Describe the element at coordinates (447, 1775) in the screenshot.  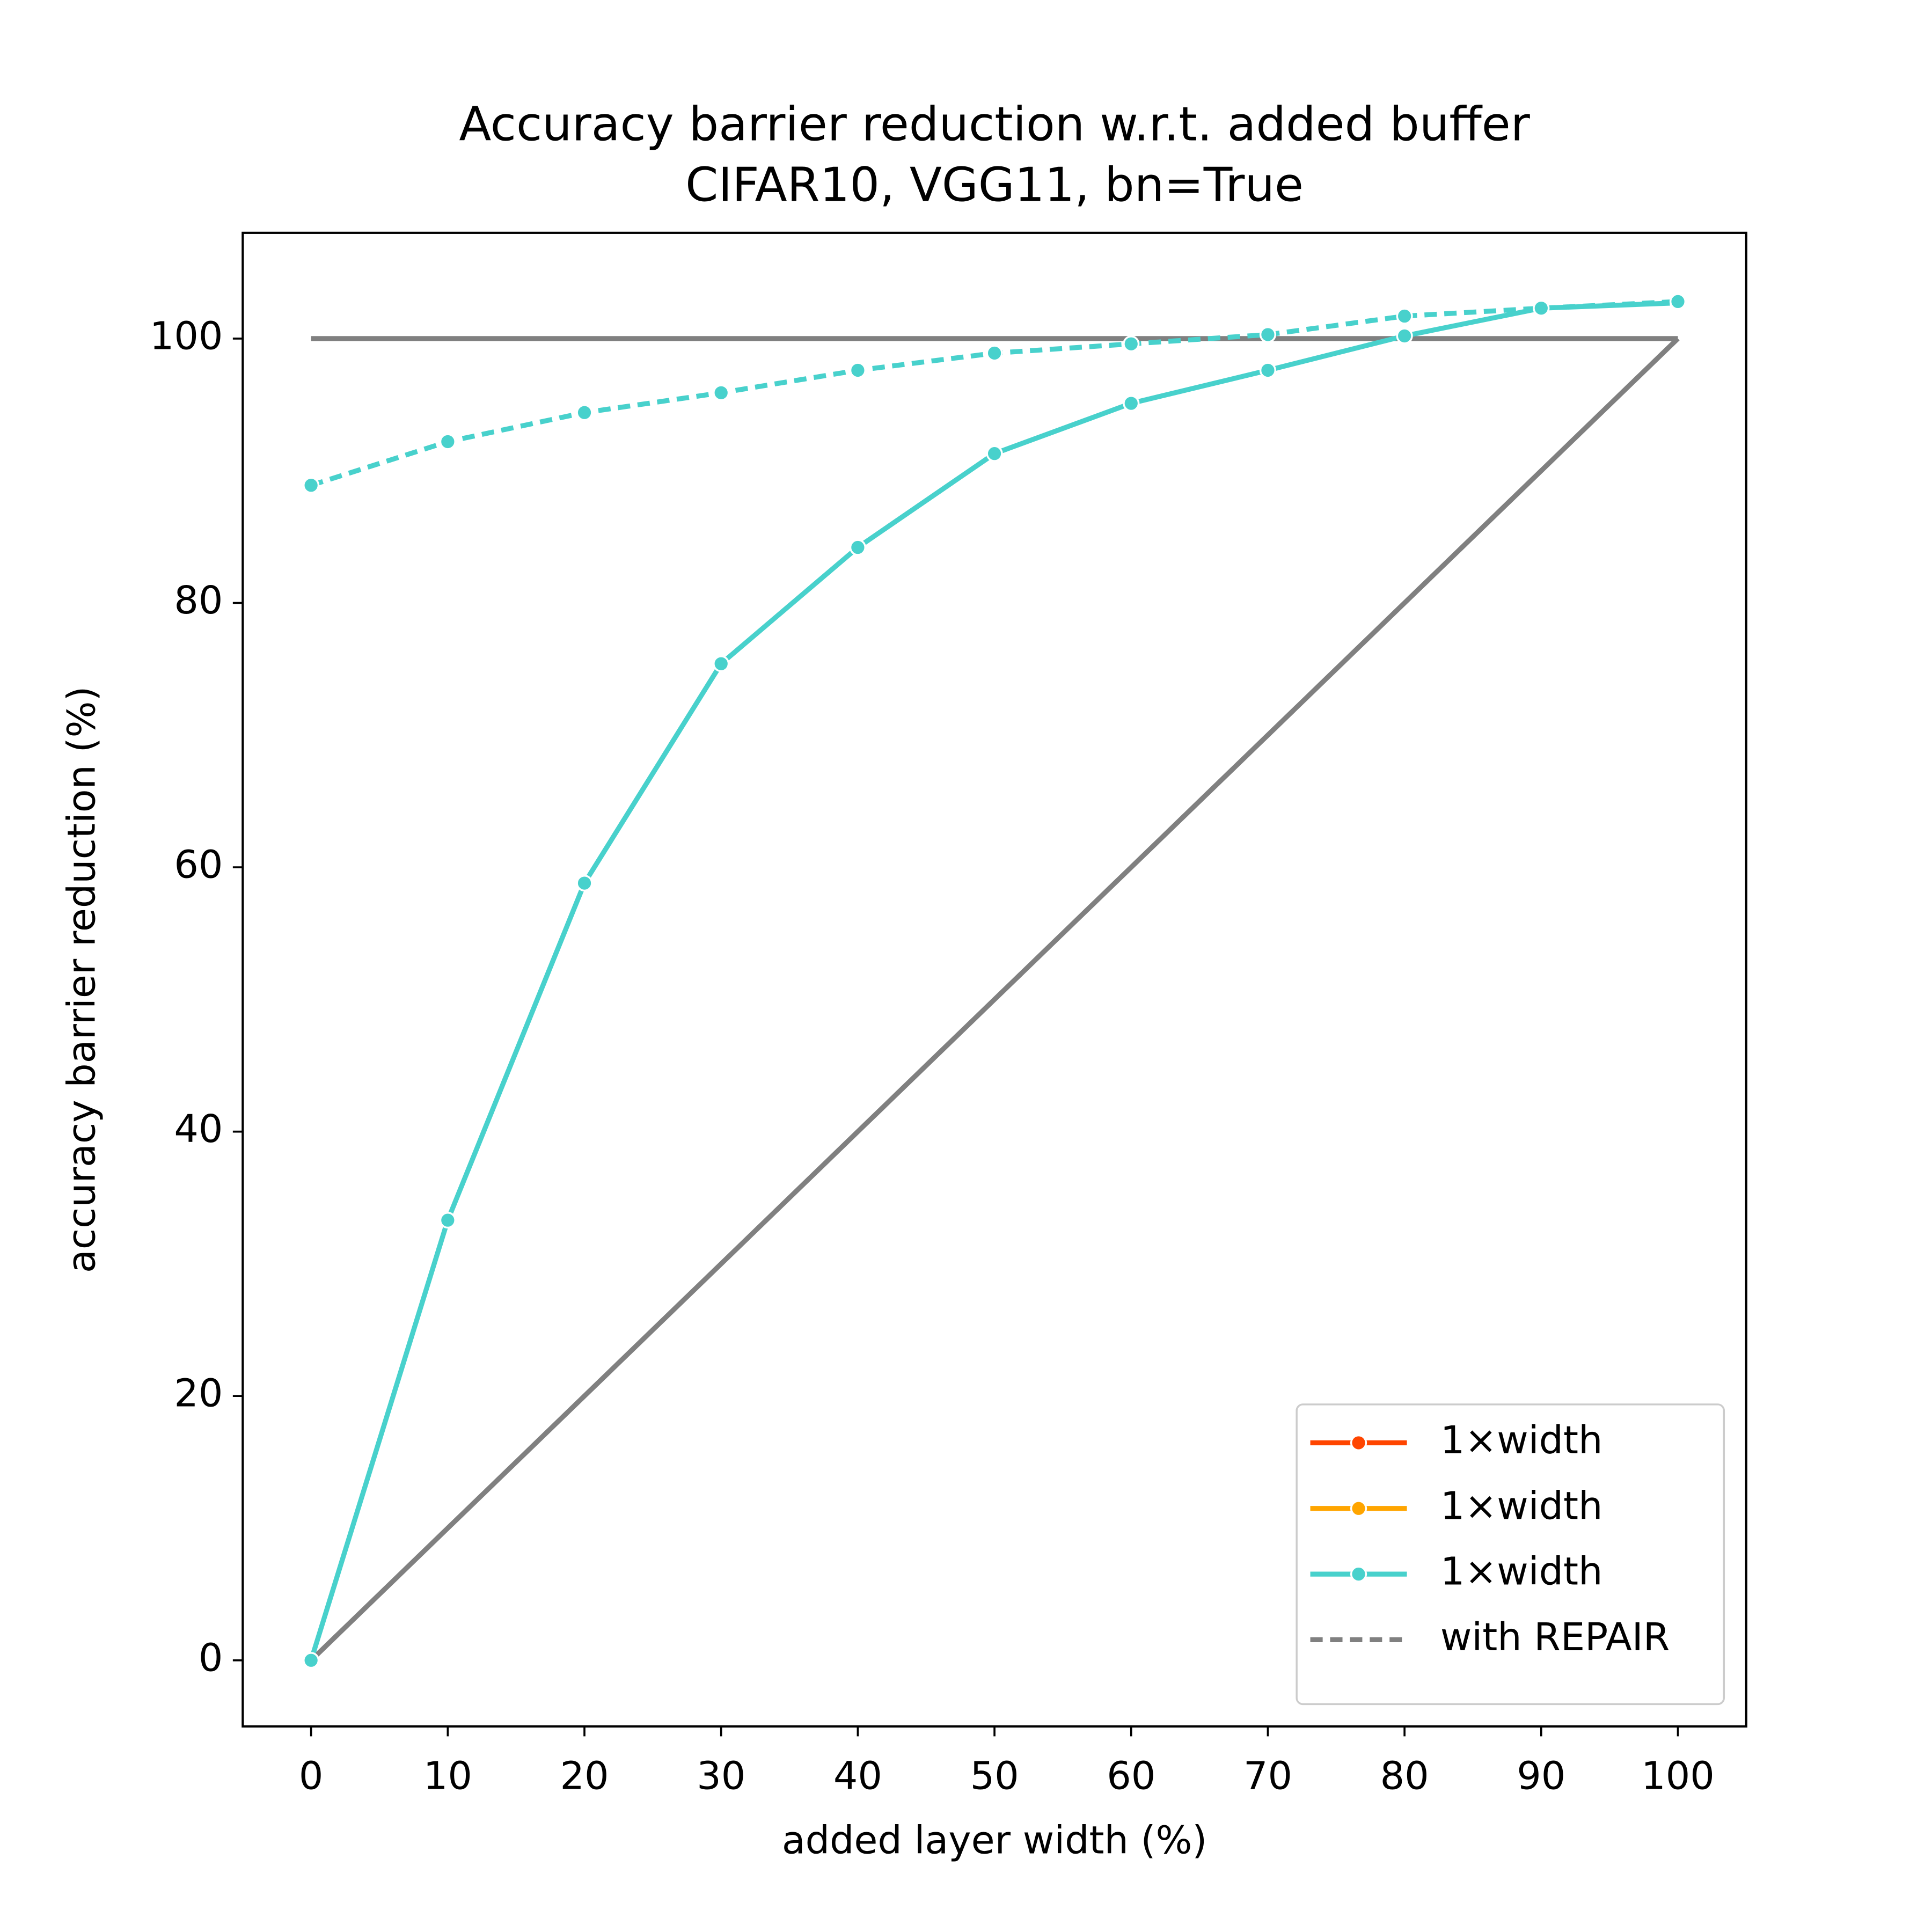
I see `x-tick-label: 10` at that location.